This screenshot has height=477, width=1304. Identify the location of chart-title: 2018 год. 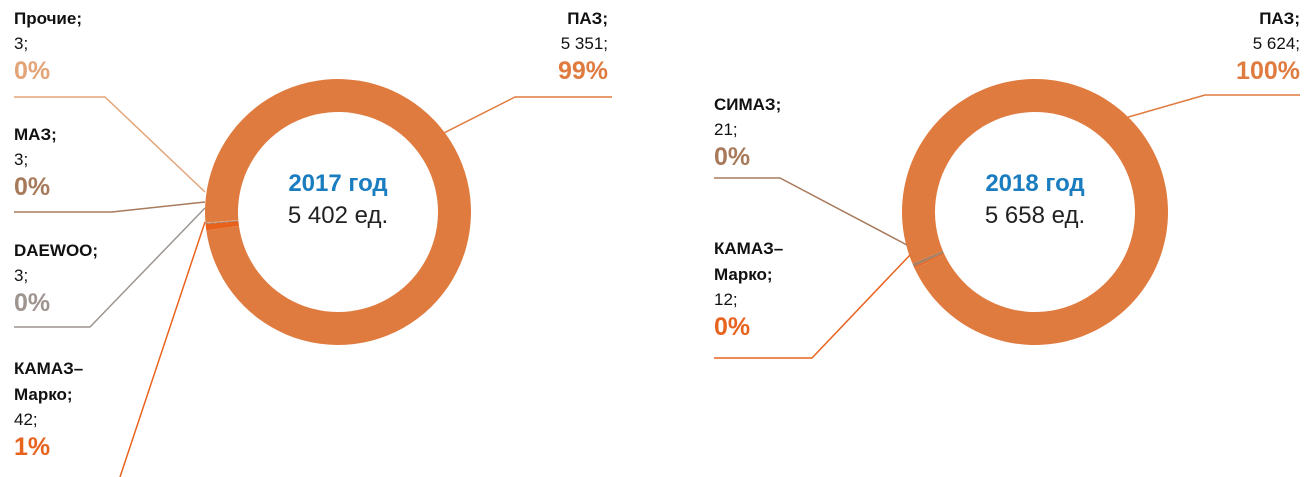
(1035, 183).